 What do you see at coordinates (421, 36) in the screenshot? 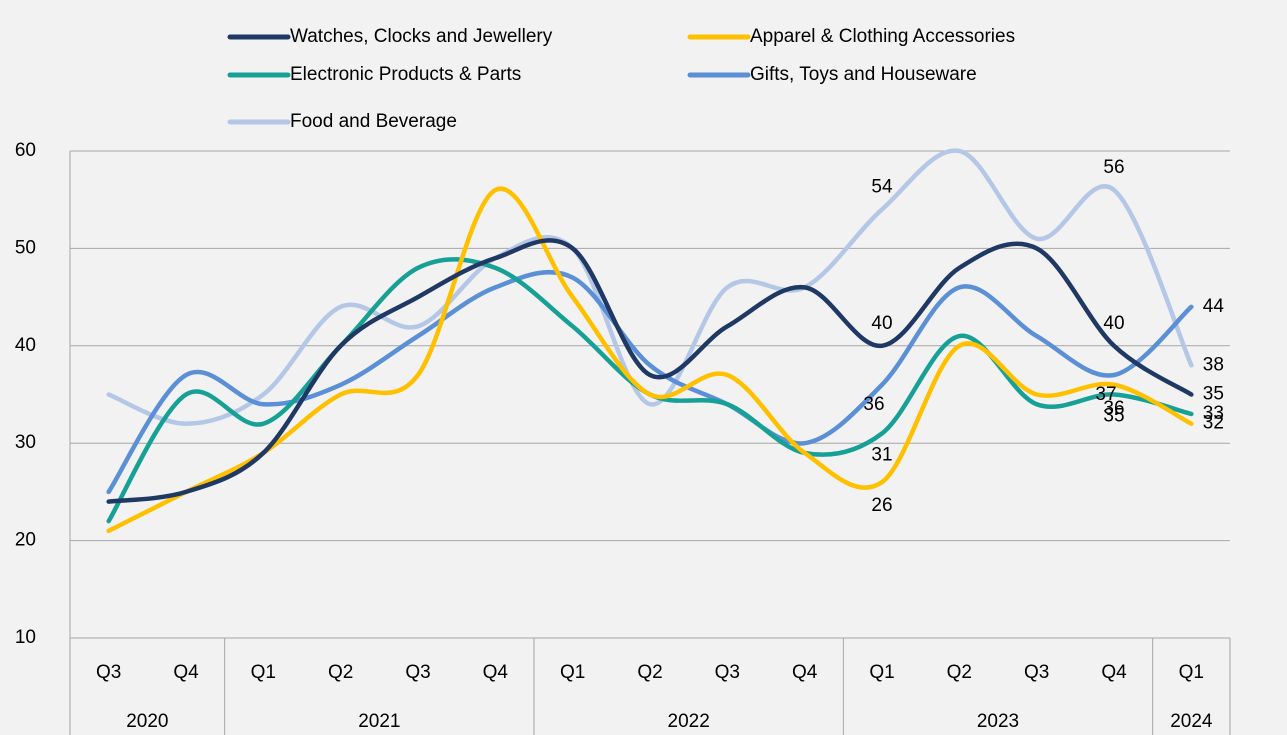
I see `legend-label: Watches, Clocks and Jewellery` at bounding box center [421, 36].